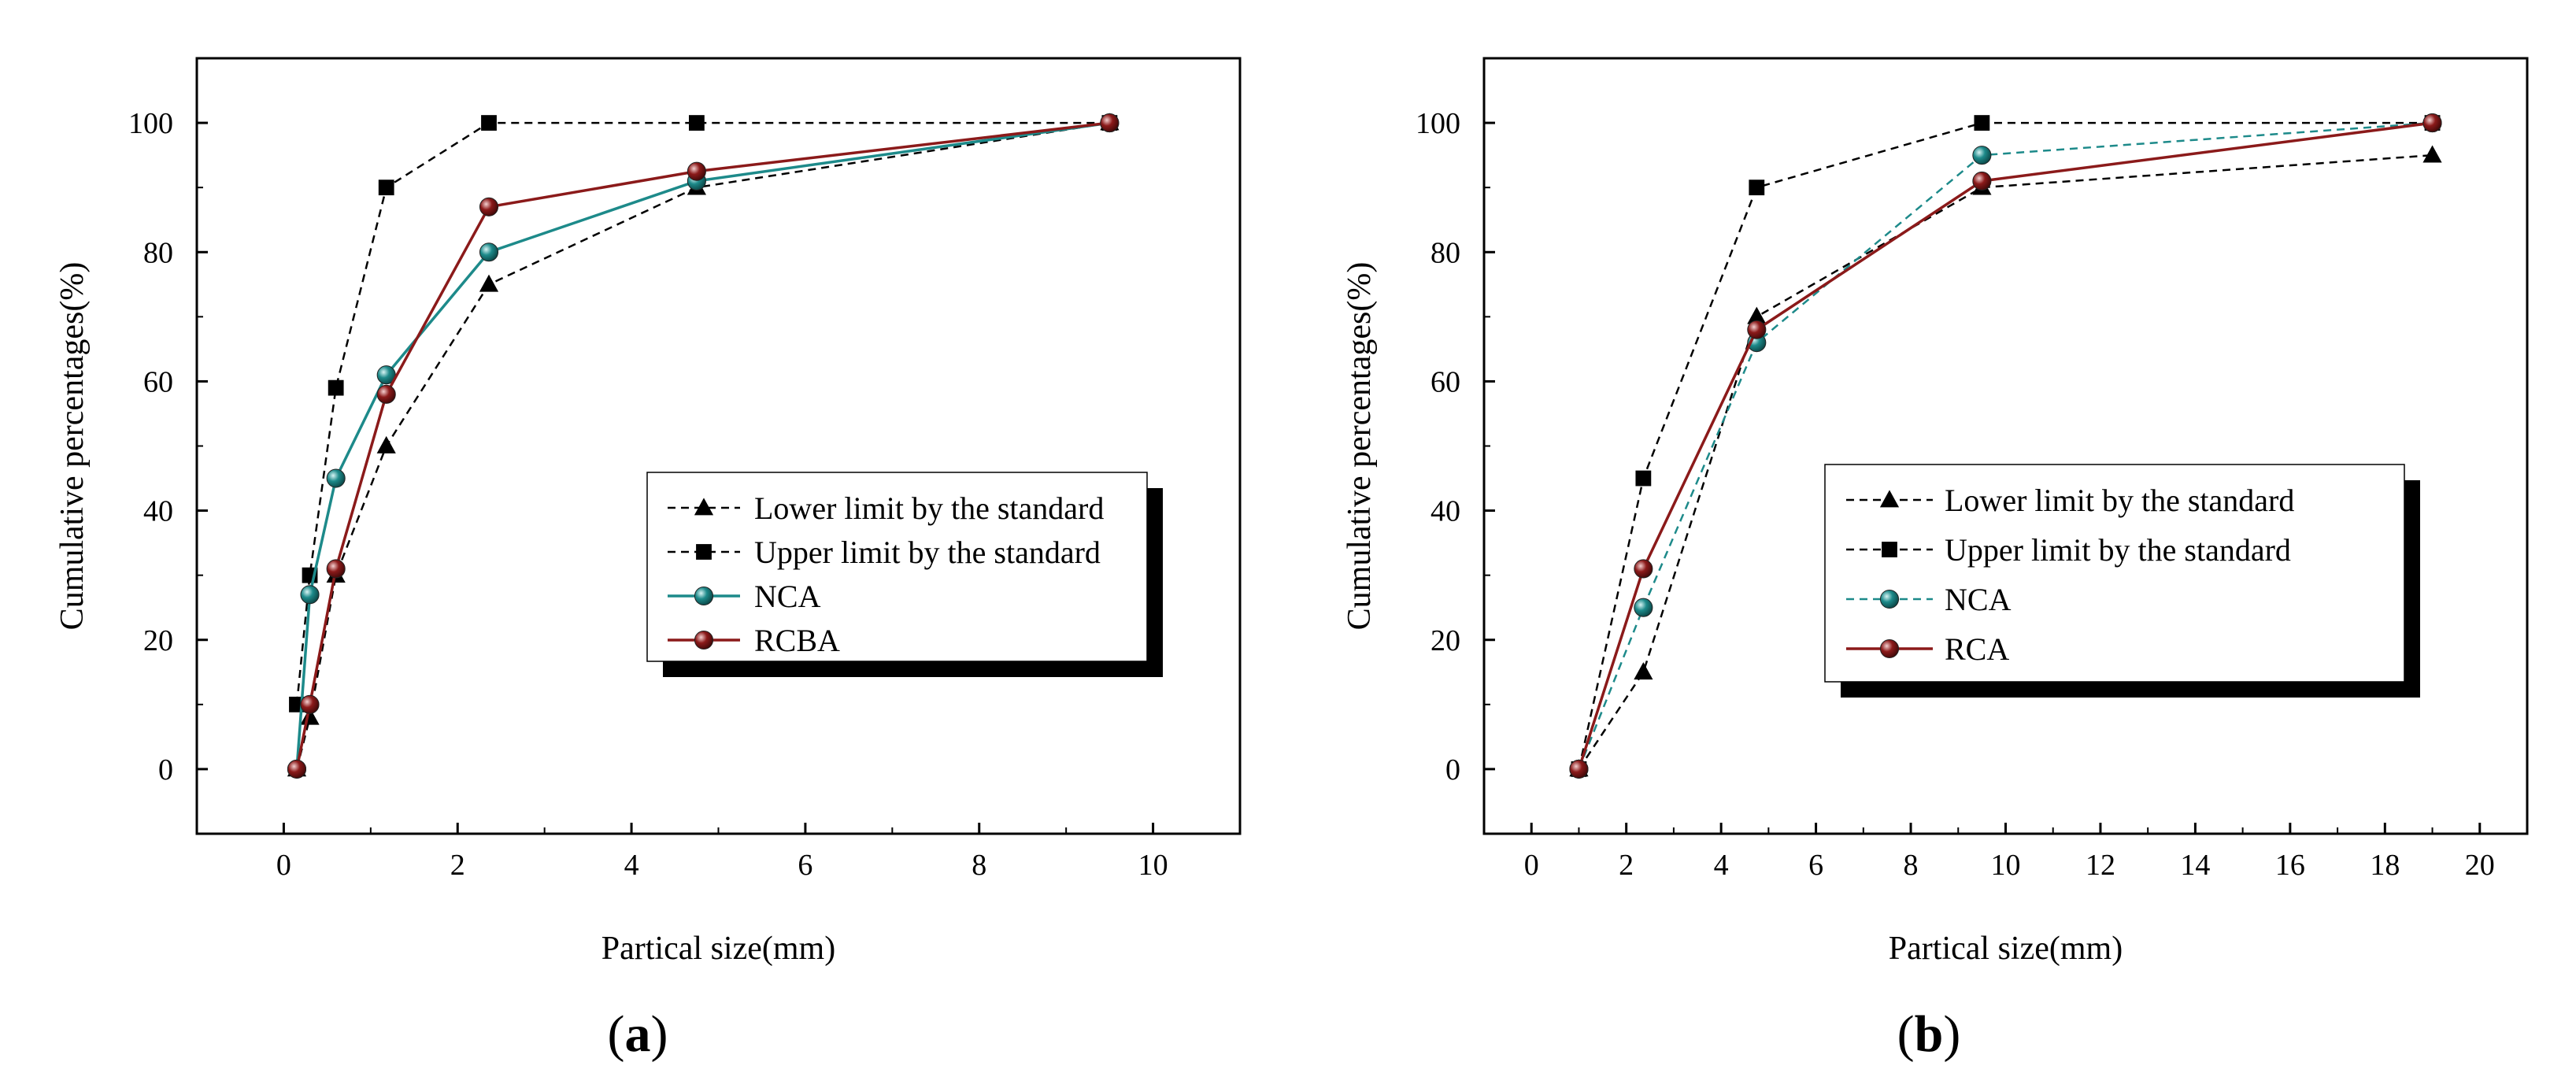 The image size is (2576, 1077). I want to click on x-tick-label: 18, so click(2385, 865).